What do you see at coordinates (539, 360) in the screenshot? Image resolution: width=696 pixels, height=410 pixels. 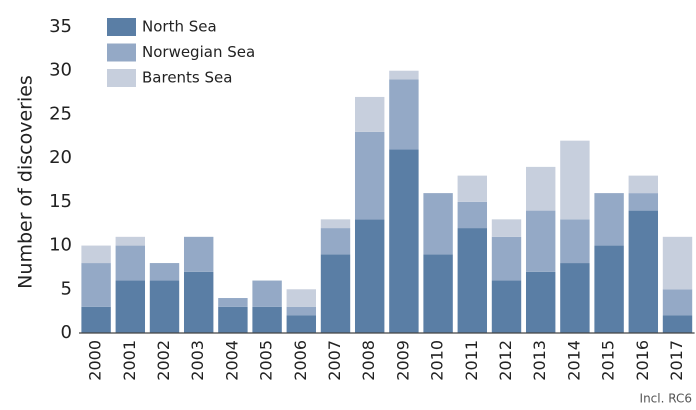 I see `x-tick-label: 2013` at bounding box center [539, 360].